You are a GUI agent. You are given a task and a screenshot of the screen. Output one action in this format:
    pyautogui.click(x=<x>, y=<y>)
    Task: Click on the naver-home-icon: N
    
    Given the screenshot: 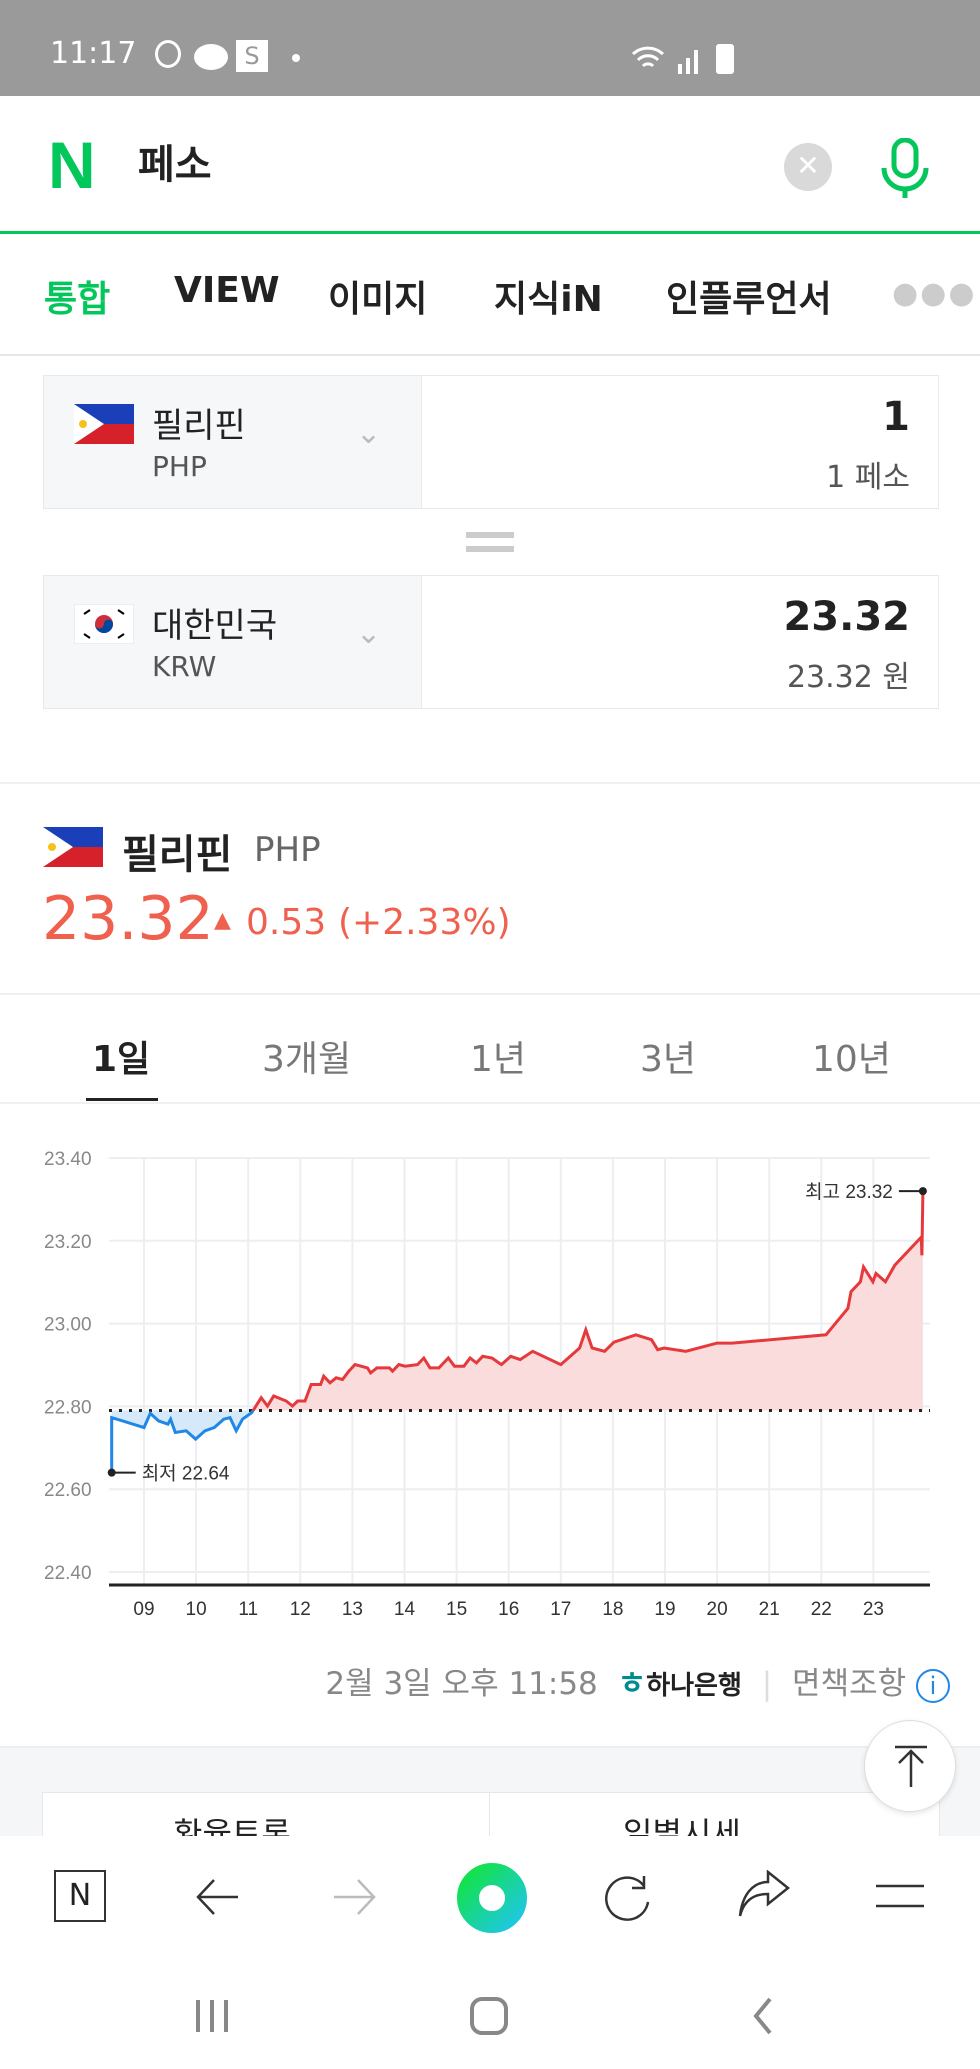 What is the action you would take?
    pyautogui.click(x=80, y=1896)
    